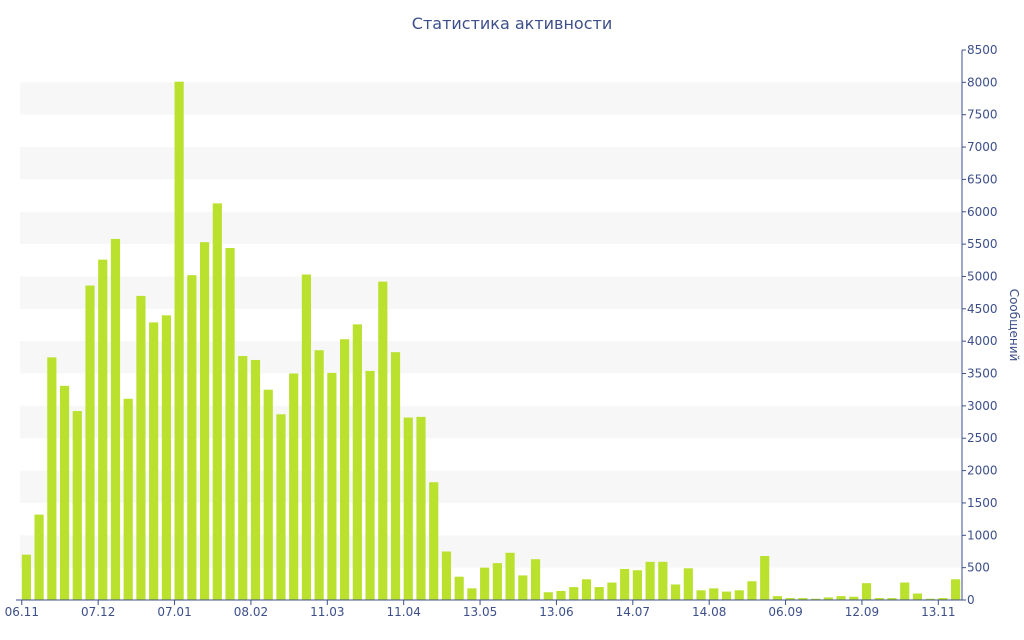 Image resolution: width=1024 pixels, height=640 pixels. Describe the element at coordinates (480, 612) in the screenshot. I see `x-tick-label: 13.05` at that location.